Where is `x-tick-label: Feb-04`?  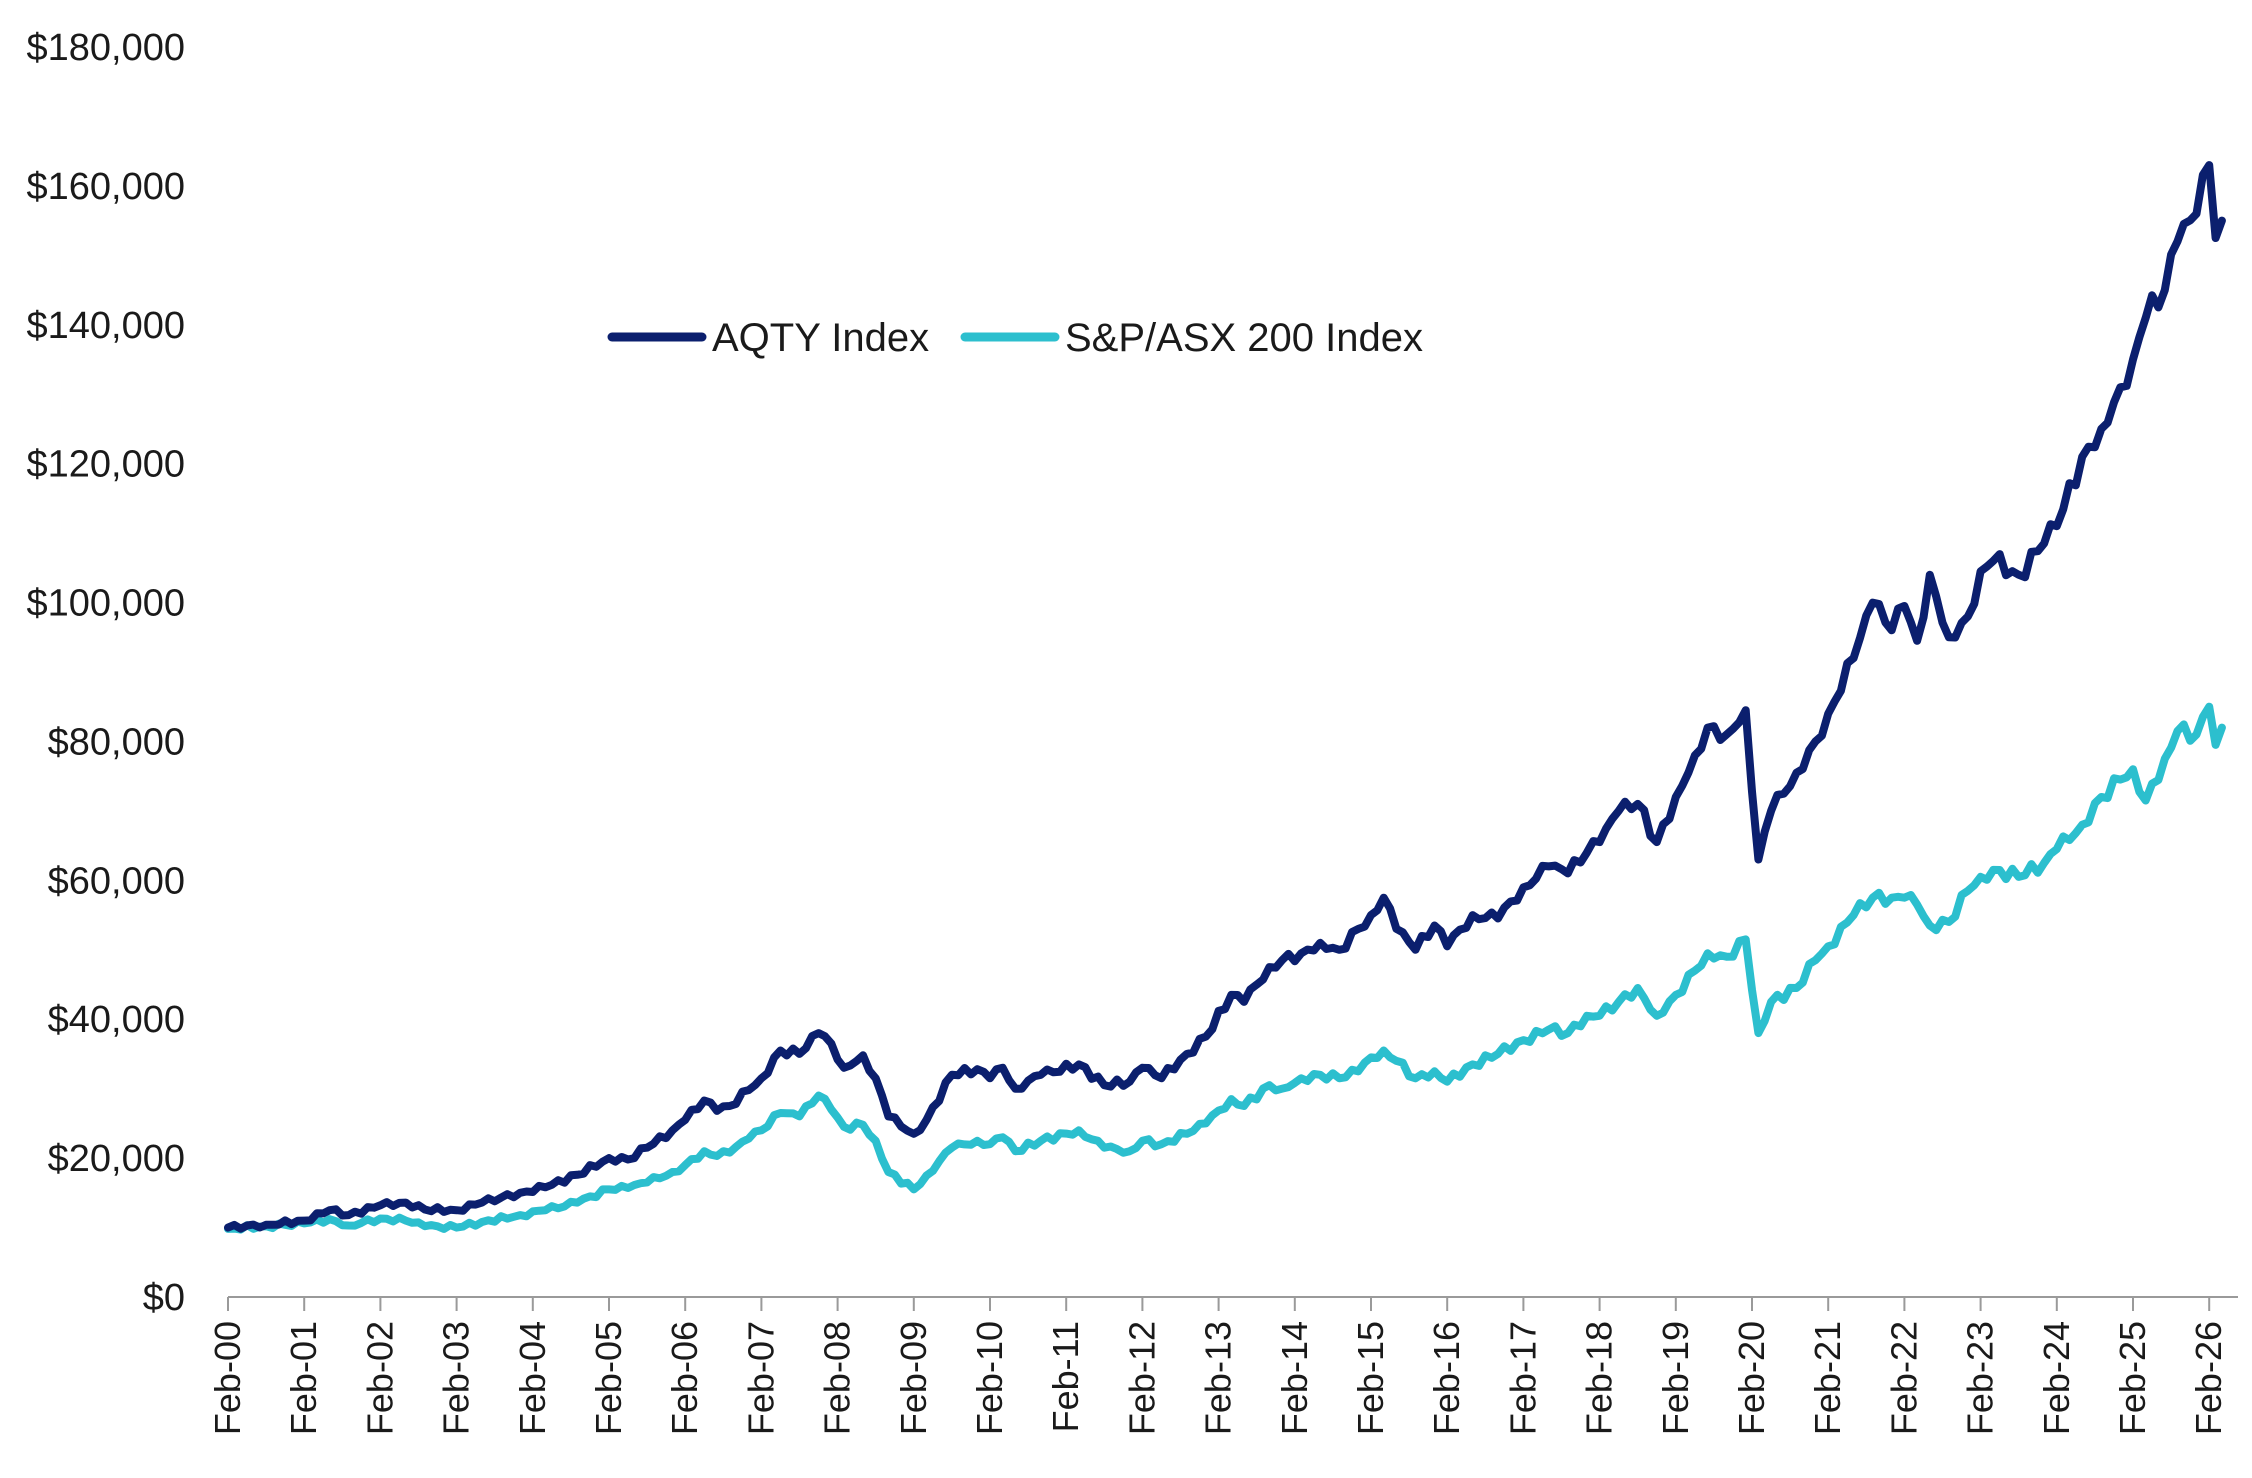 x-tick-label: Feb-04 is located at coordinates (532, 1378).